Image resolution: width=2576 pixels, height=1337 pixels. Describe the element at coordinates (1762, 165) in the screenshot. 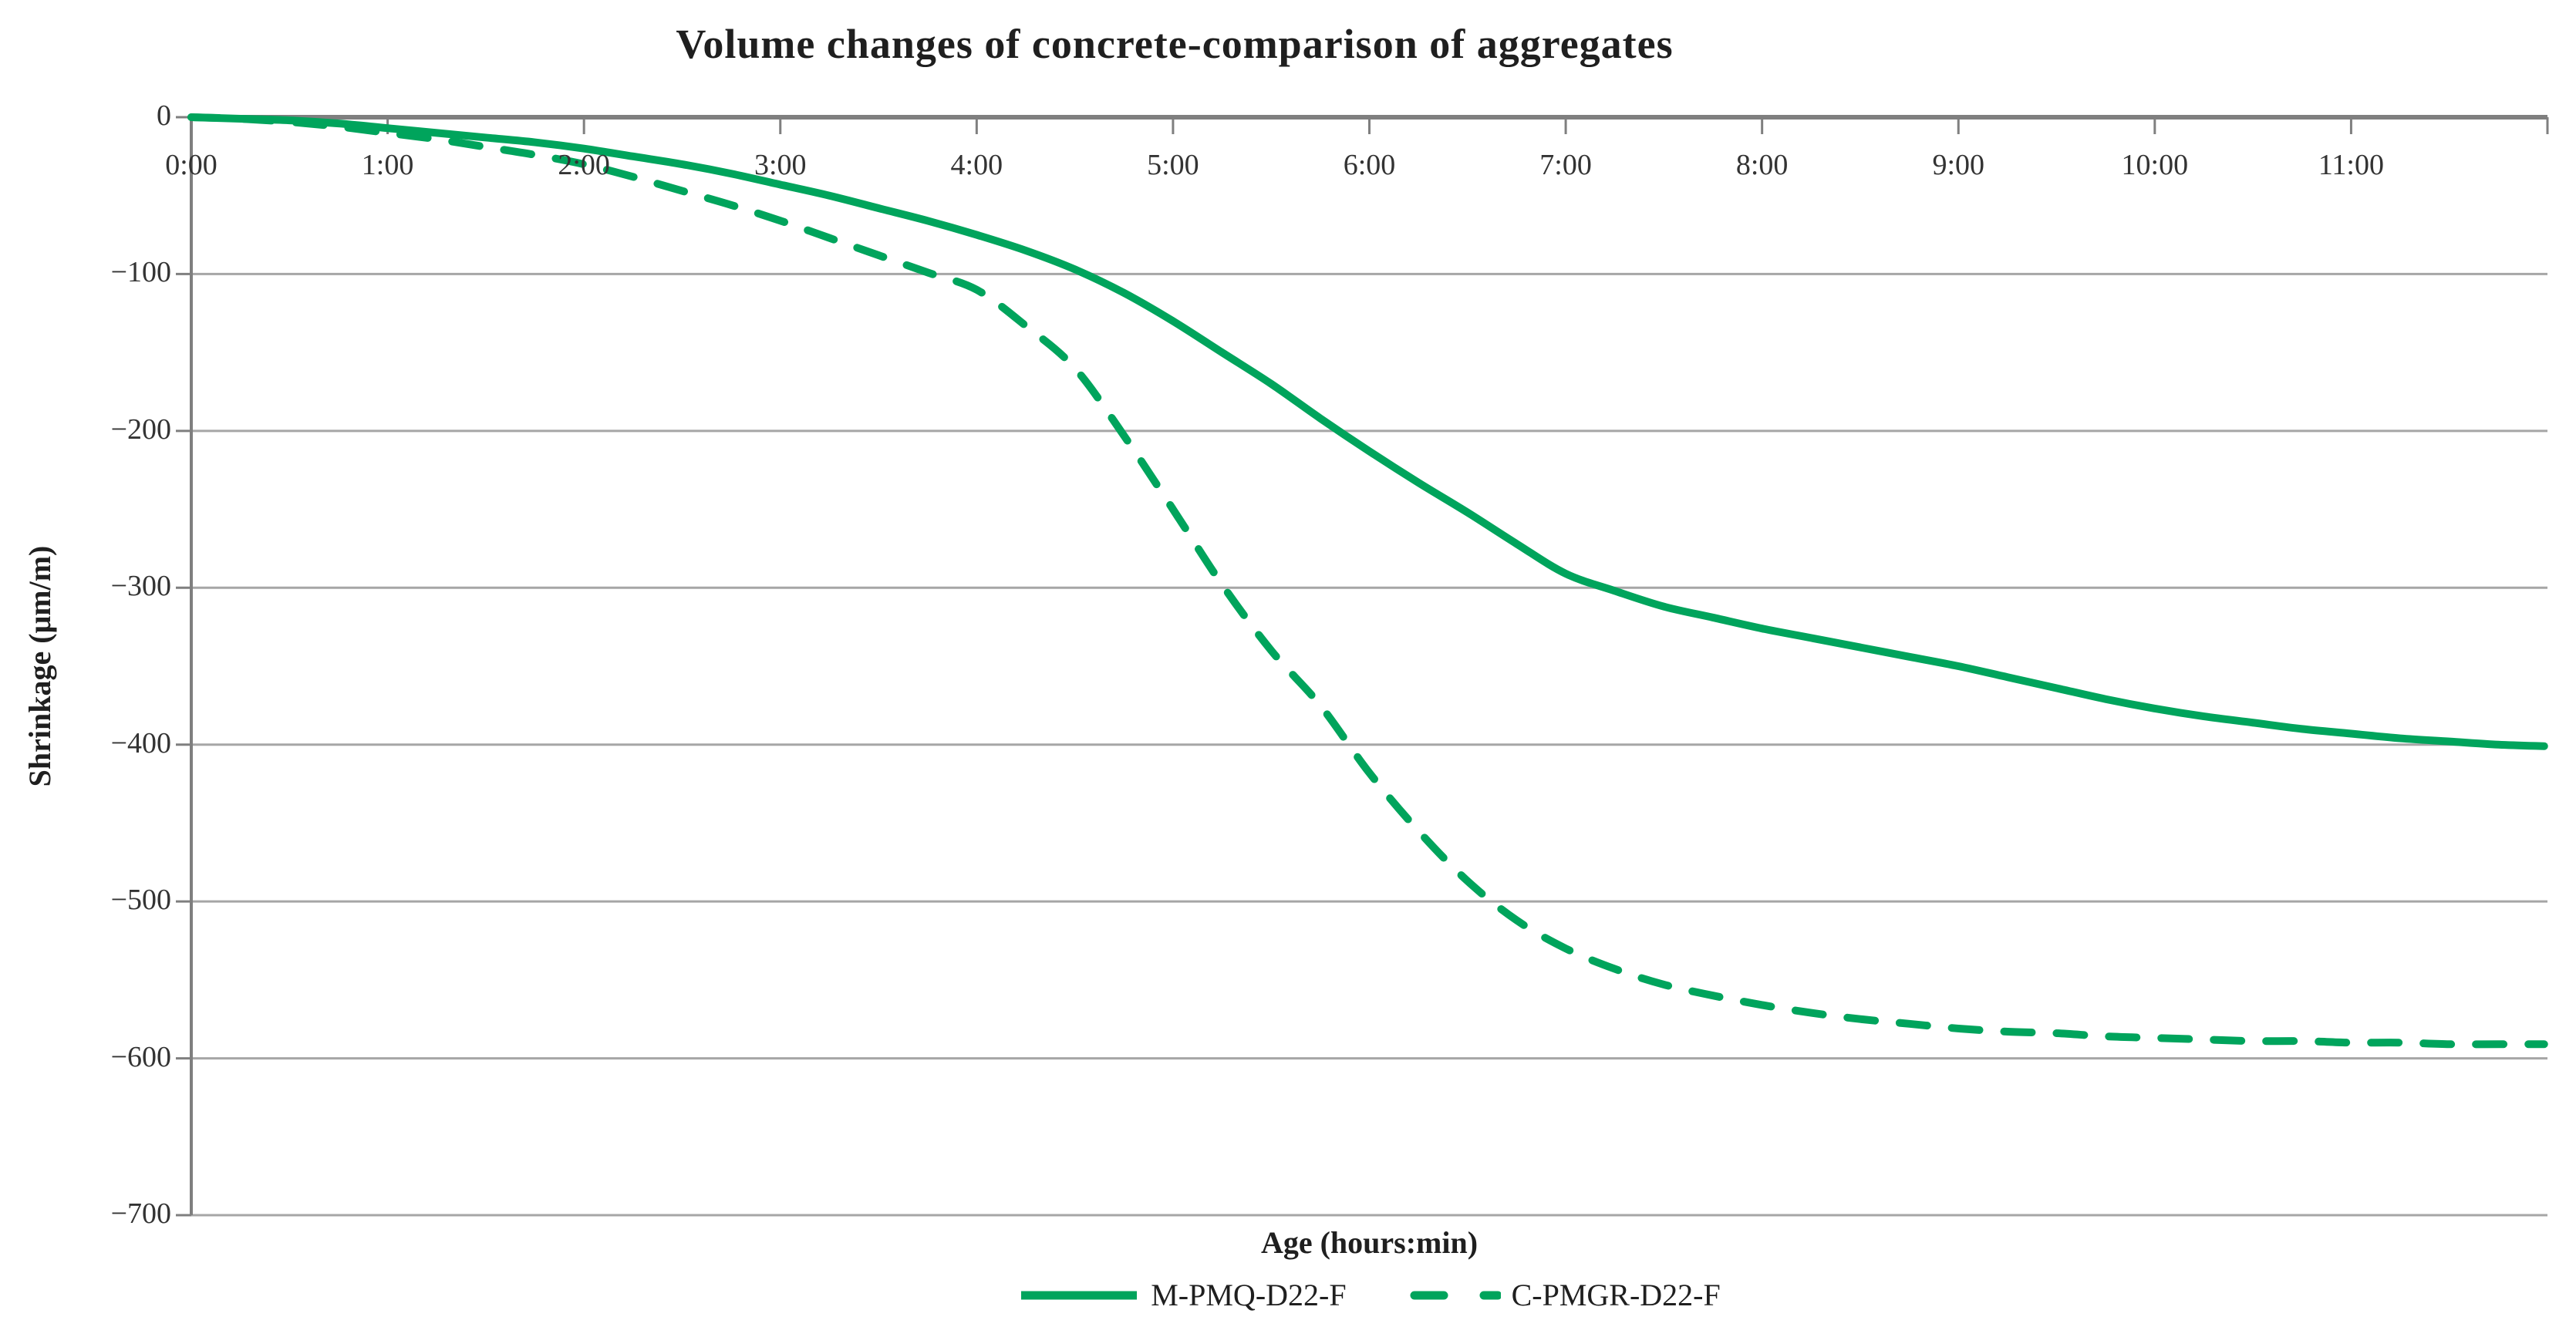

I see `x-tick-label: 8:00` at that location.